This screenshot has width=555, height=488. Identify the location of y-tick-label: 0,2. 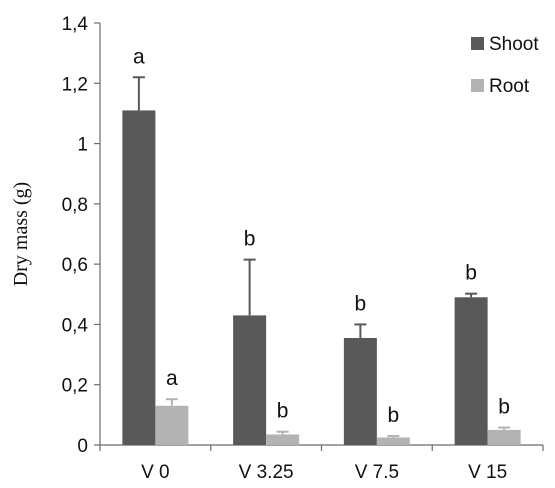
(75, 386).